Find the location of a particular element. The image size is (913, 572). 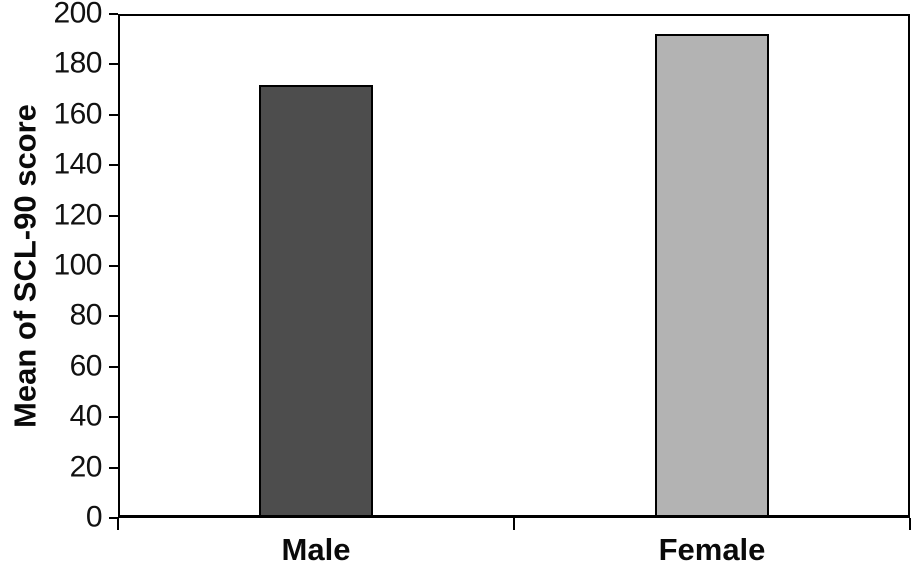

y-tick-label: 160 is located at coordinates (77, 114).